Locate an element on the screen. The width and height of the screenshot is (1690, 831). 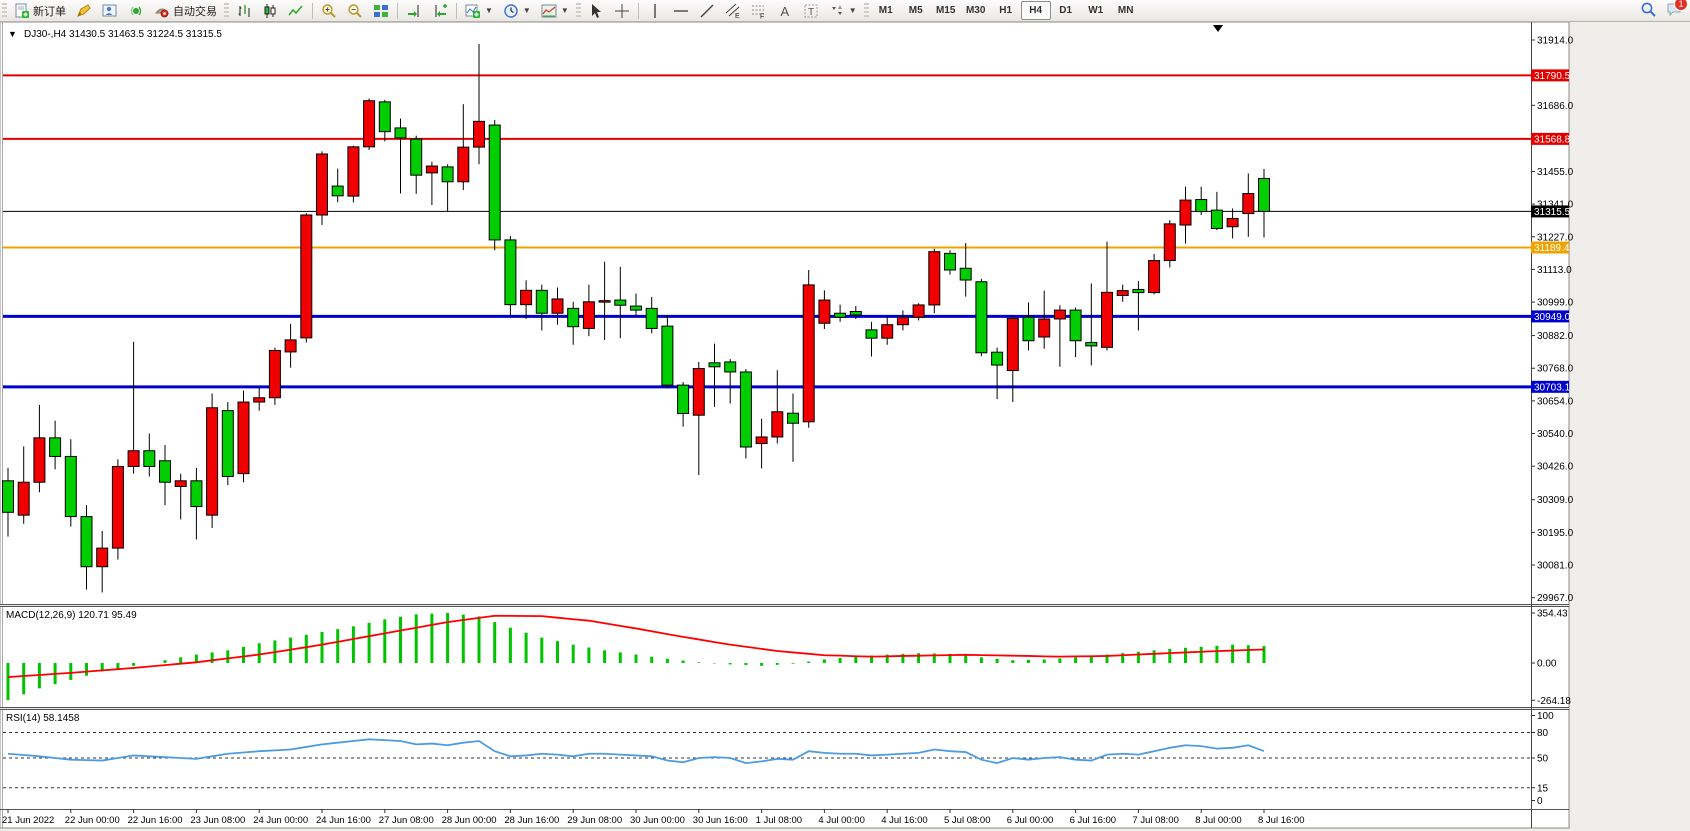
candlestick-chart-button is located at coordinates (270, 10).